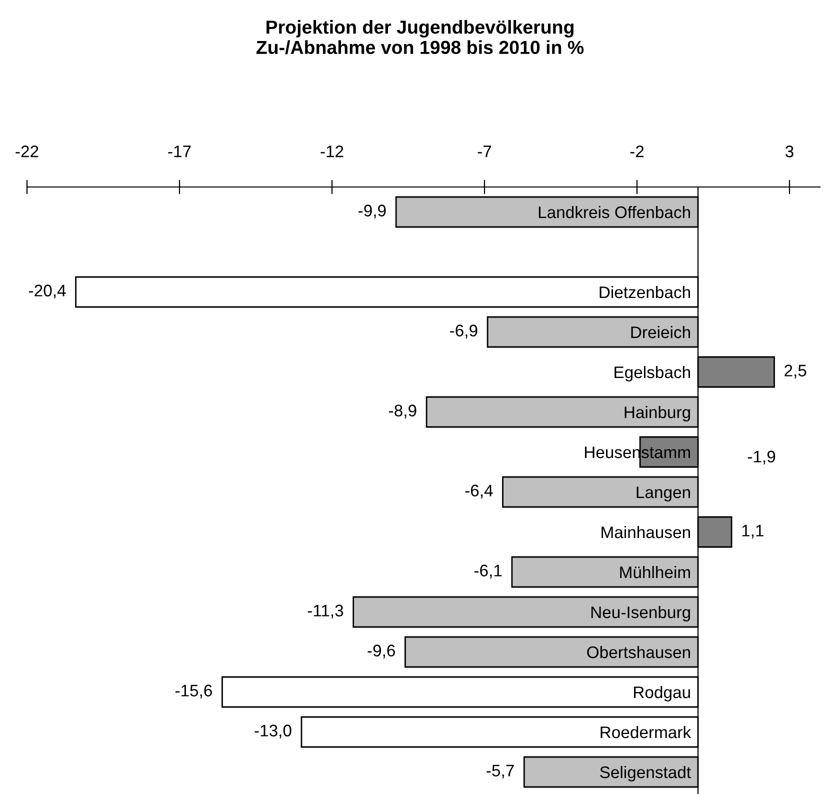 Image resolution: width=829 pixels, height=794 pixels. Describe the element at coordinates (790, 152) in the screenshot. I see `x-tick-label: 3` at that location.